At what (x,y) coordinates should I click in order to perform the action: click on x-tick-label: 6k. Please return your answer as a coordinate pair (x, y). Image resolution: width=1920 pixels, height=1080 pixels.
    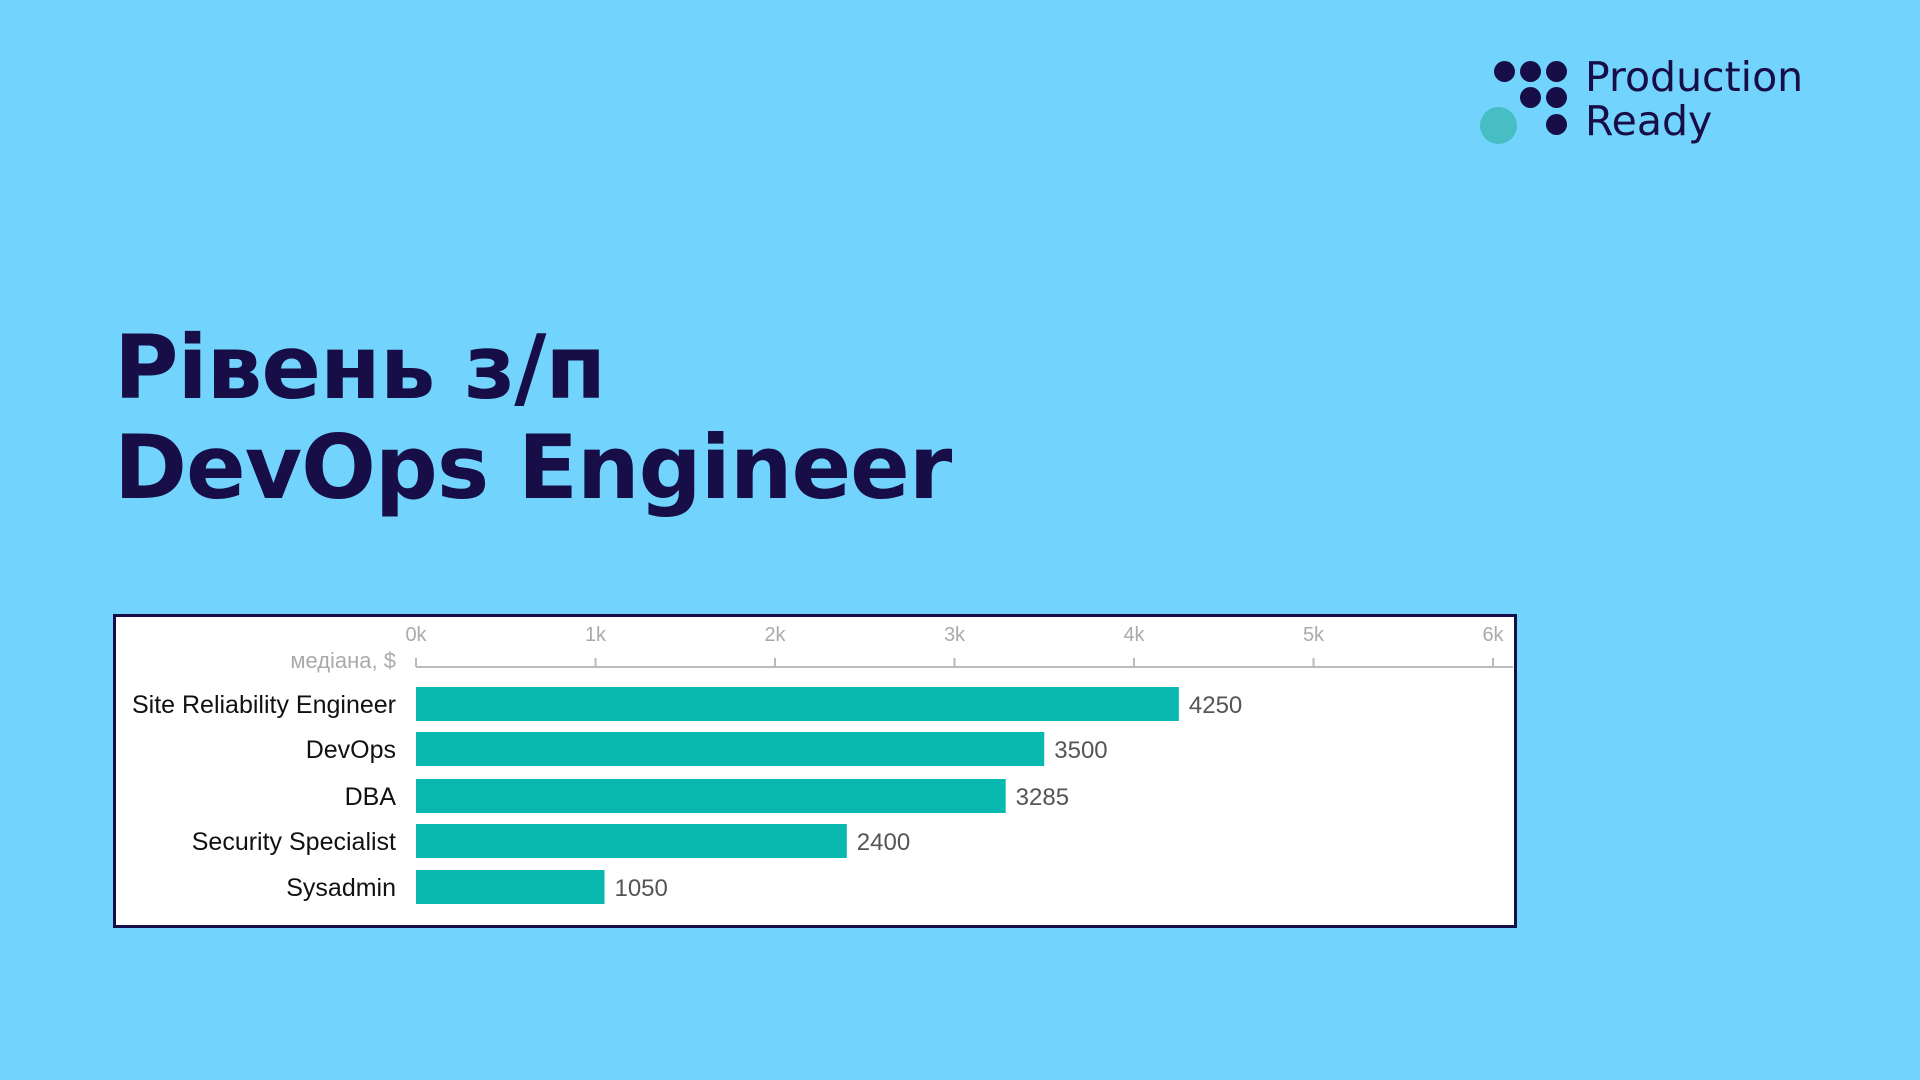
    Looking at the image, I should click on (1493, 635).